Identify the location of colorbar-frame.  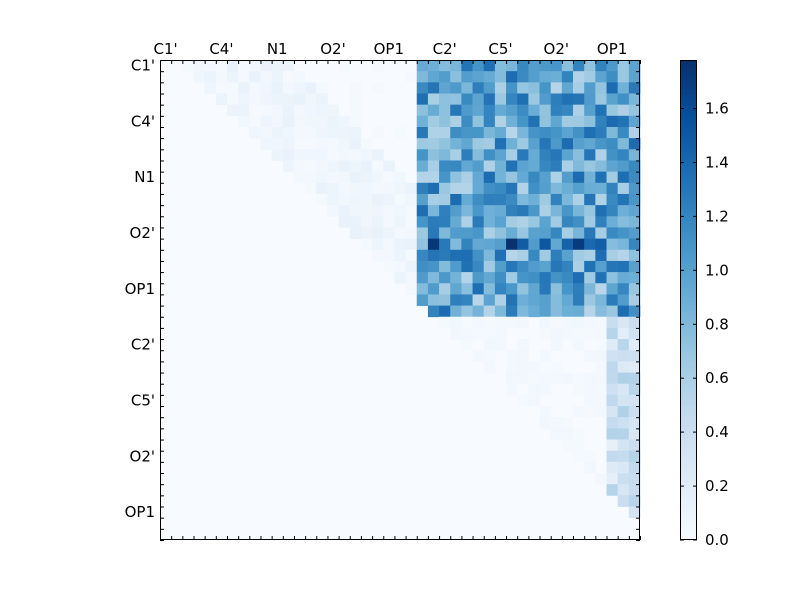
(688, 300).